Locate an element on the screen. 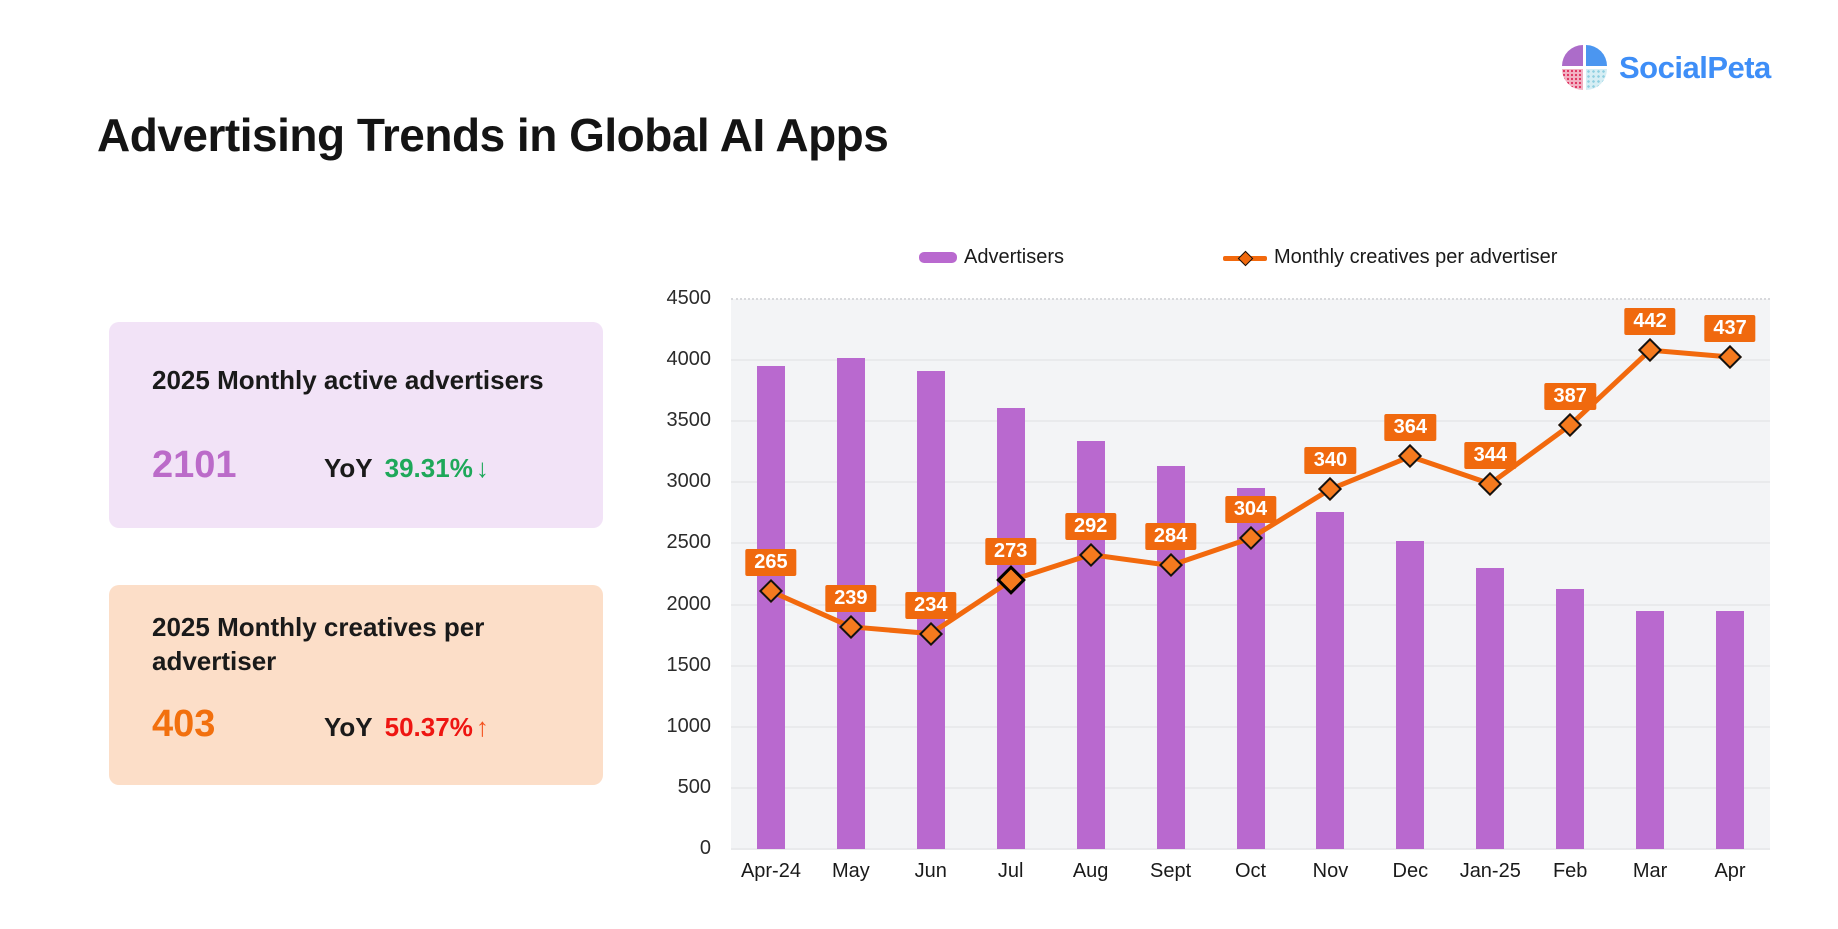 Image resolution: width=1838 pixels, height=929 pixels. page-title: Advertising Trends in Global AI Apps is located at coordinates (493, 135).